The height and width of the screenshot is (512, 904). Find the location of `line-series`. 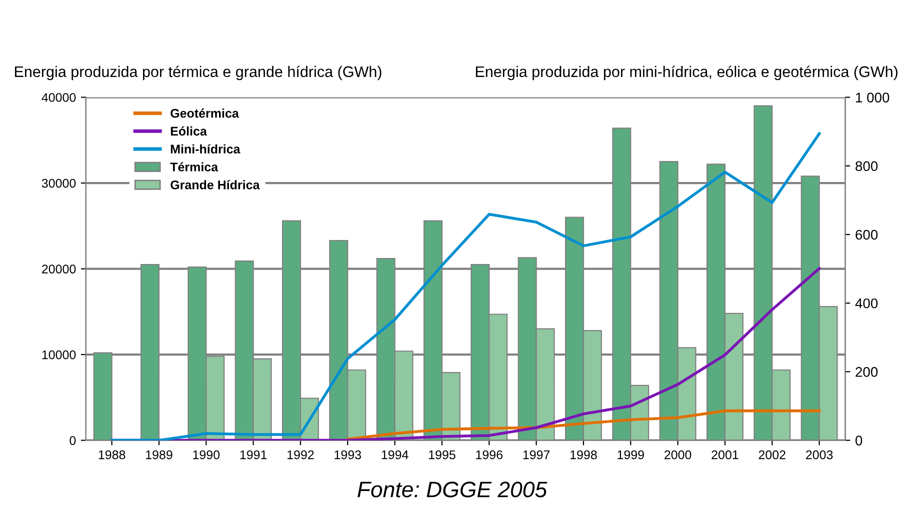

line-series is located at coordinates (583, 424).